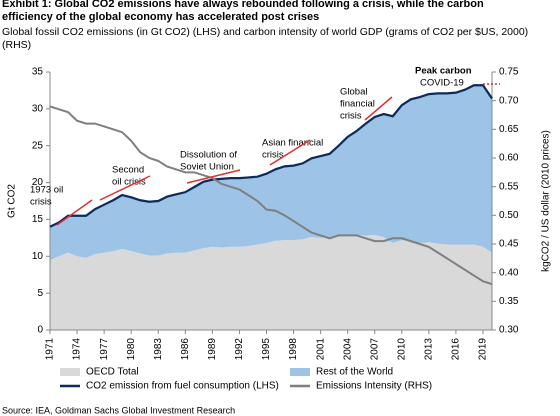  I want to click on y2-axis-label: kgCO2 / US dollar (2010 prices), so click(546, 201).